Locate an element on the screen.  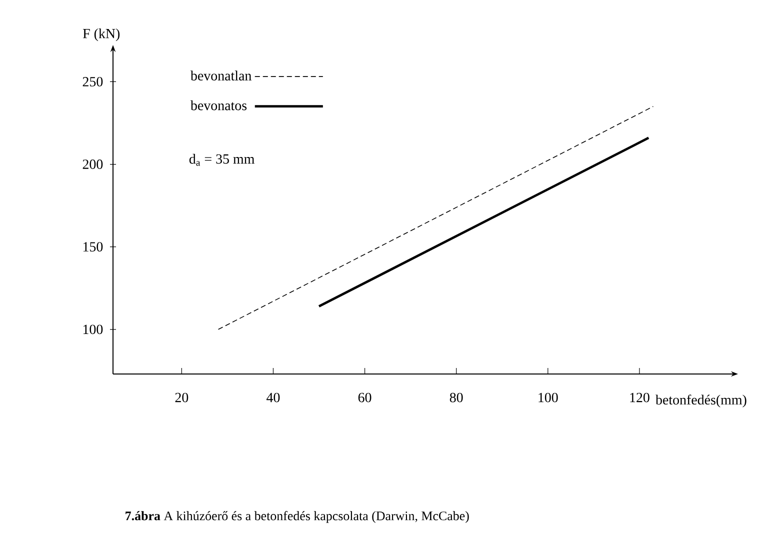
y-tick-label: 200 is located at coordinates (92, 164).